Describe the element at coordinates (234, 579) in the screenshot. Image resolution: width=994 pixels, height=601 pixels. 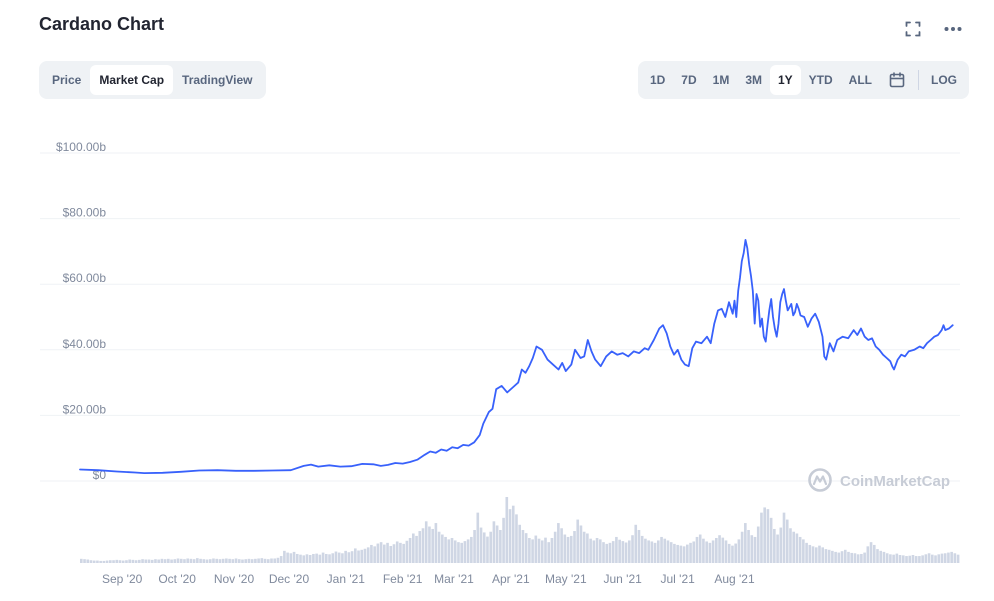
I see `x-tick-label: Nov '20` at that location.